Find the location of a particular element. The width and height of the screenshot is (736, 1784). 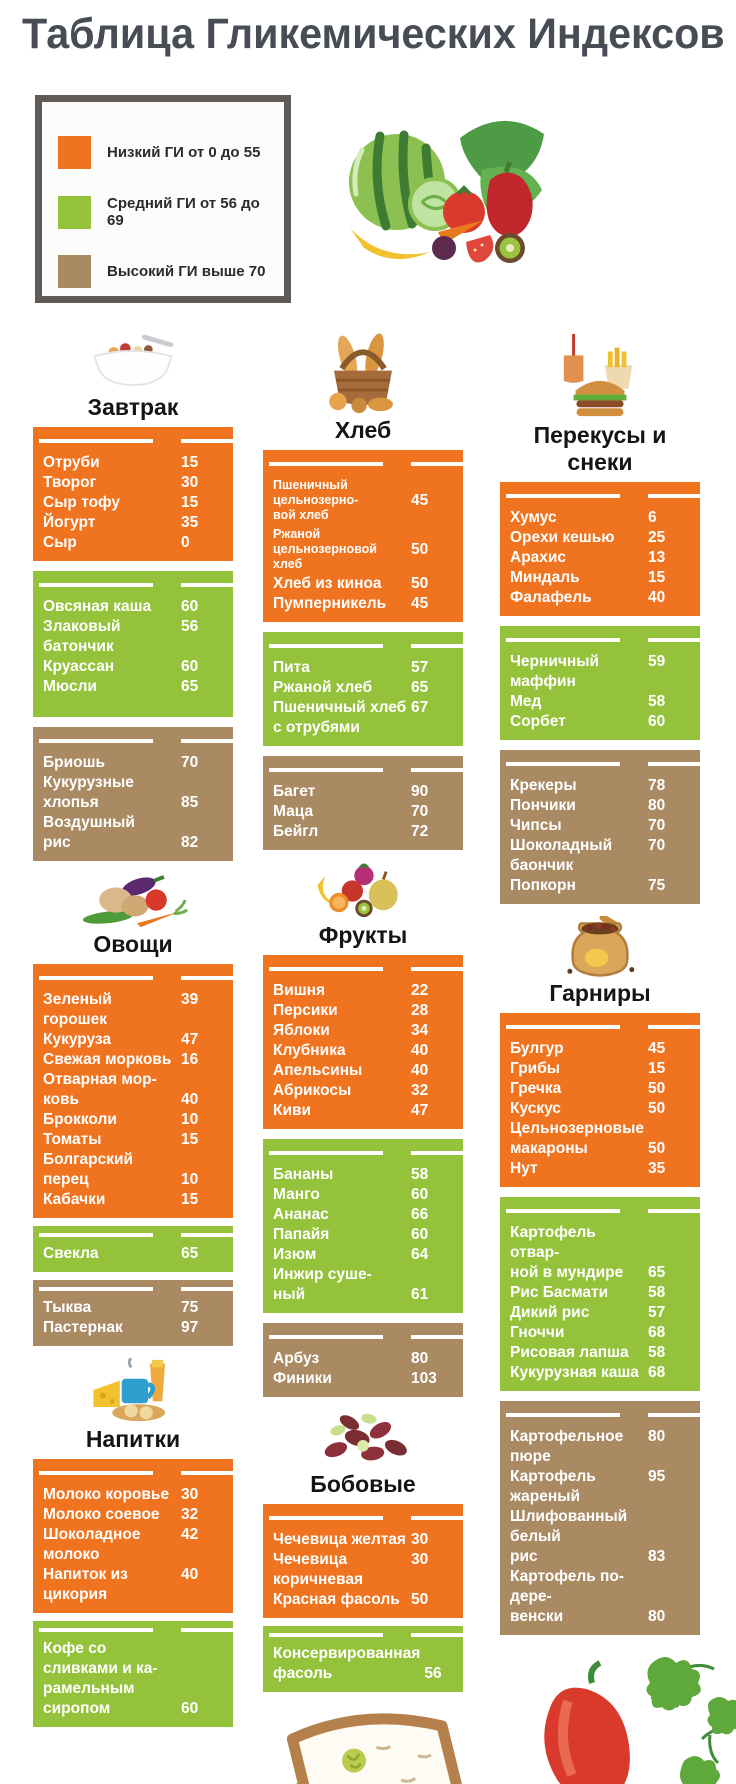

food-row: Чечевица коричневая 30 is located at coordinates (363, 1570).